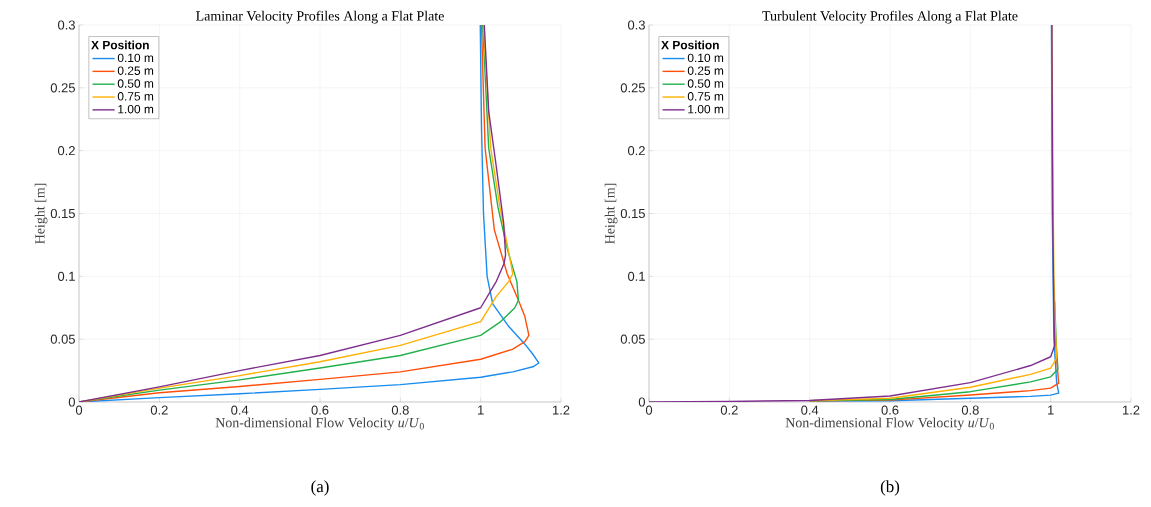 This screenshot has width=1151, height=507. What do you see at coordinates (890, 488) in the screenshot?
I see `text: (b)` at bounding box center [890, 488].